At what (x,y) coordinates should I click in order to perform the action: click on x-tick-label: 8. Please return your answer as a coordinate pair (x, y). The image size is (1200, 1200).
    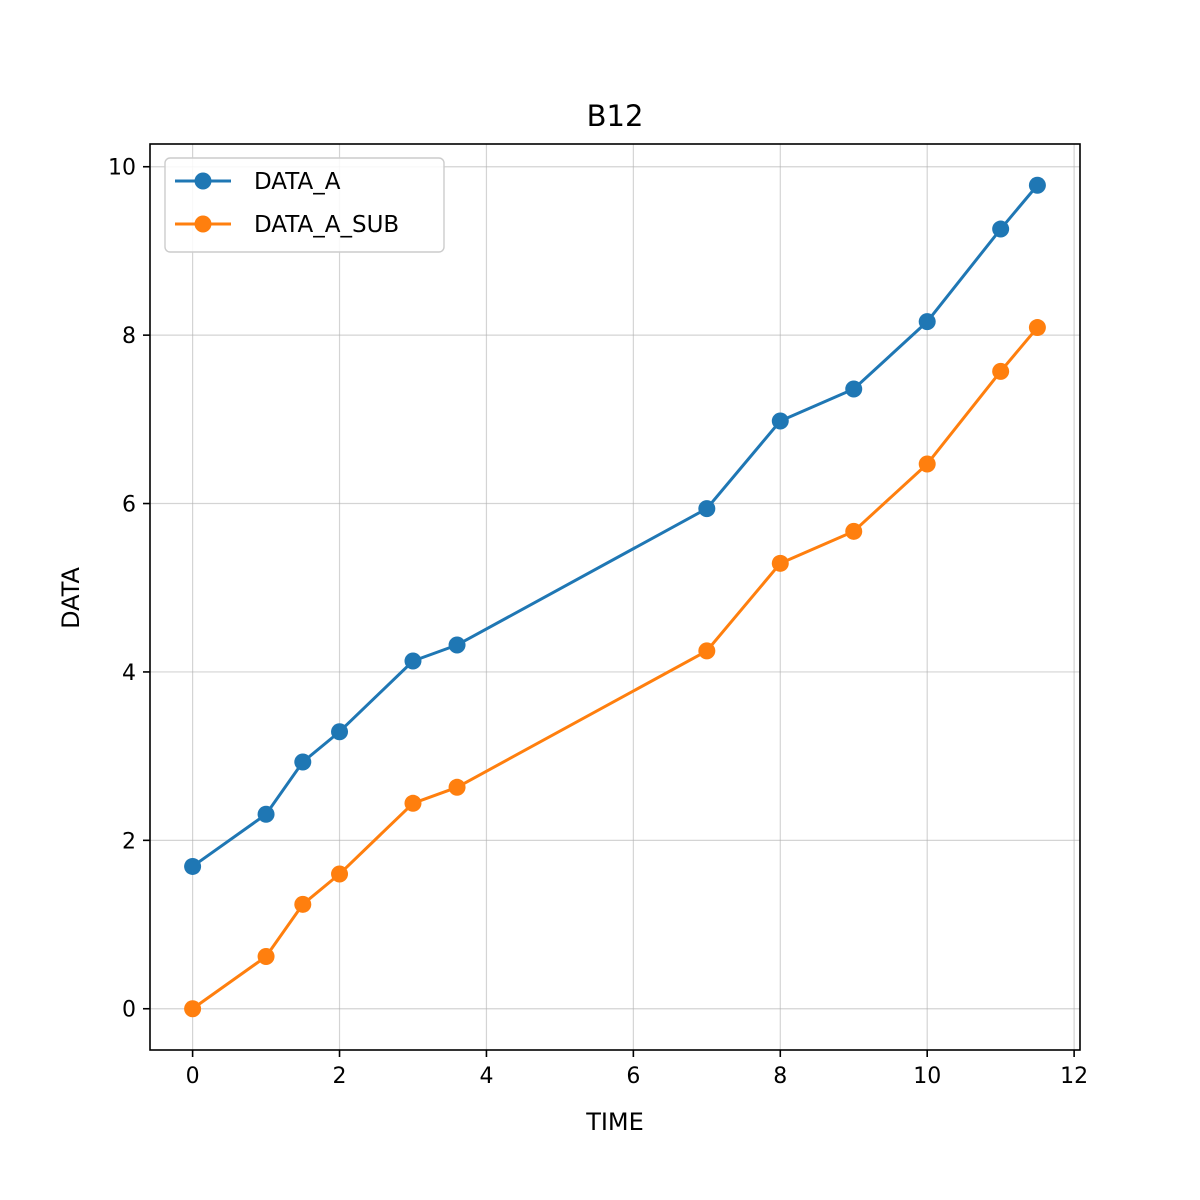
    Looking at the image, I should click on (780, 1076).